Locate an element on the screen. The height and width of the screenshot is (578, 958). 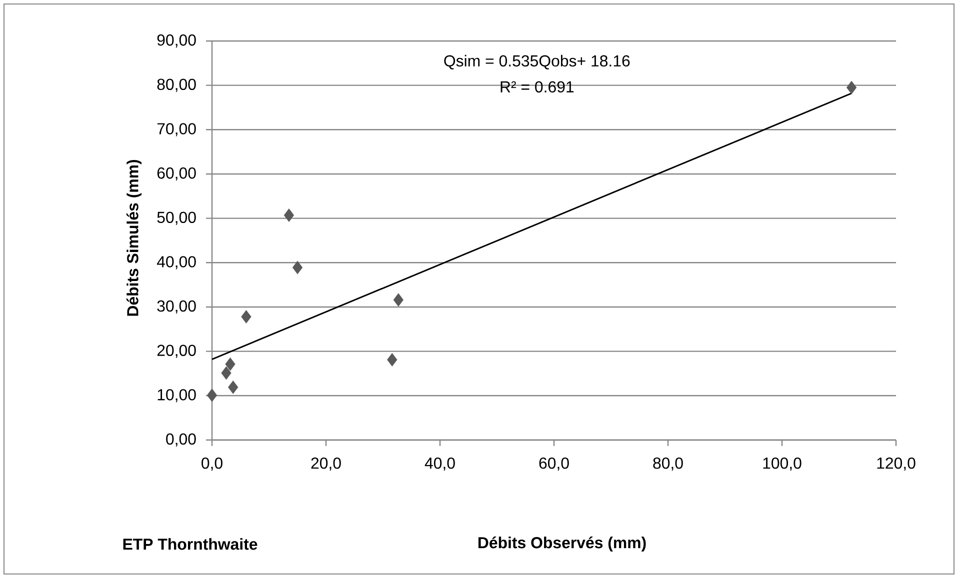
y-tick-label: 40,00 is located at coordinates (176, 263).